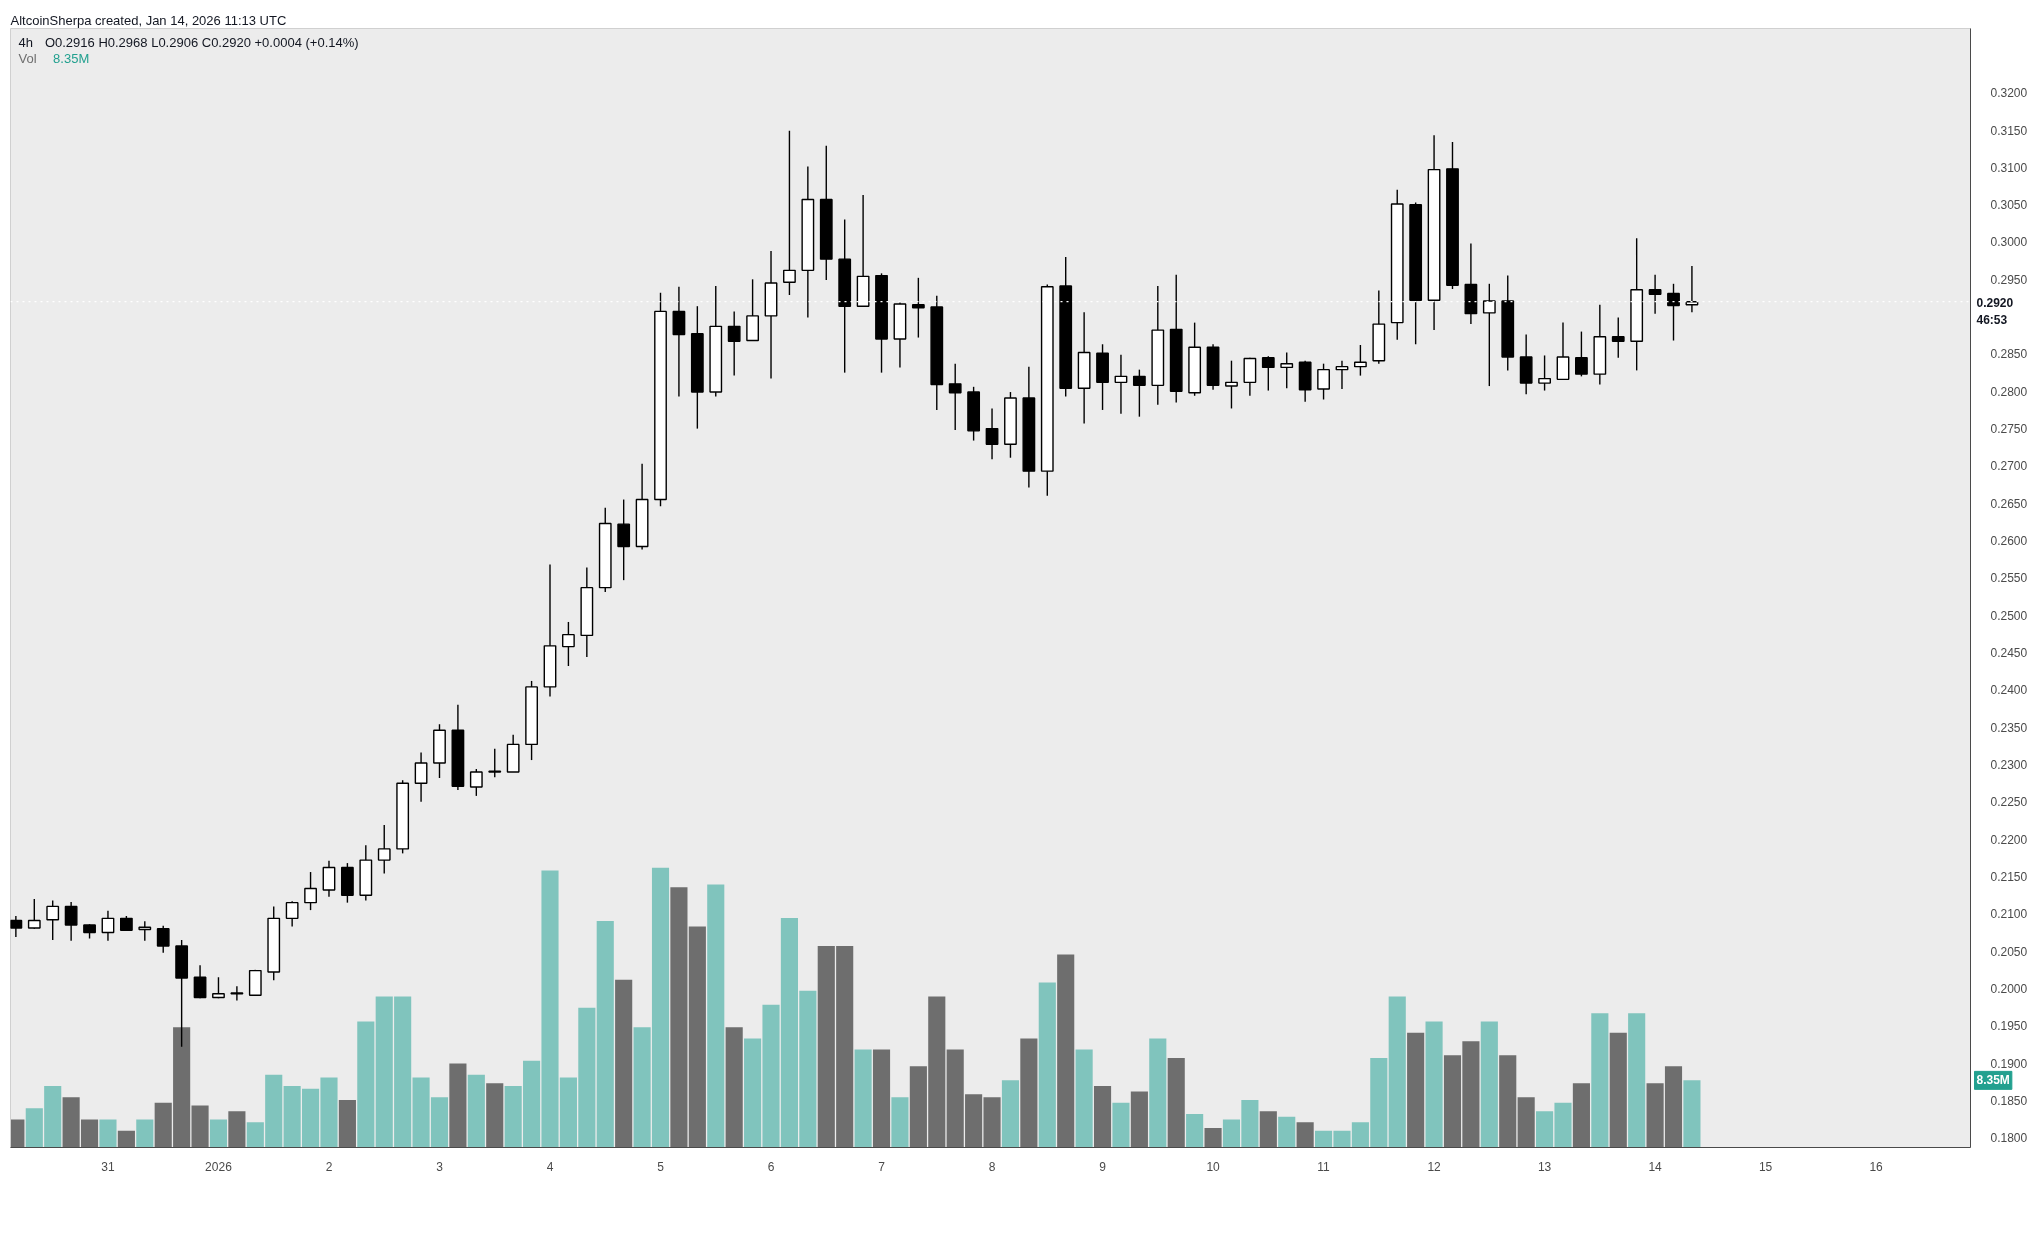 The height and width of the screenshot is (1235, 2035). Describe the element at coordinates (1765, 1166) in the screenshot. I see `x-tick-label: 15` at that location.